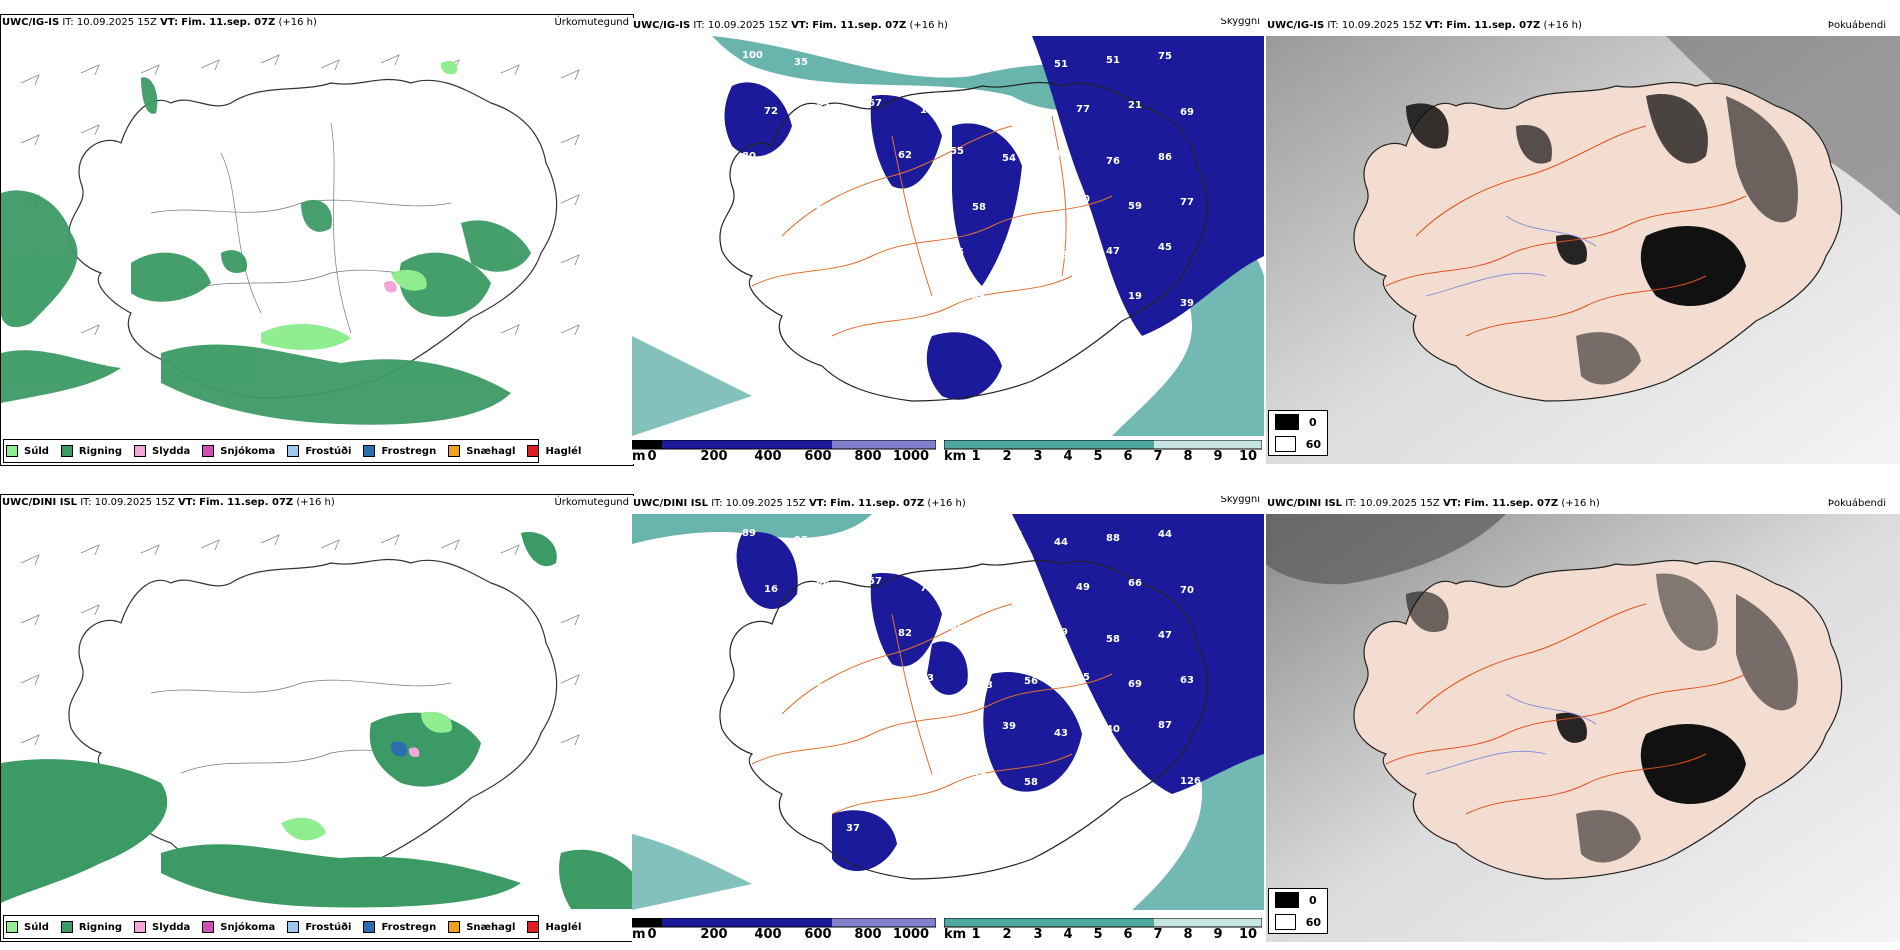 Image resolution: width=1900 pixels, height=950 pixels. What do you see at coordinates (768, 934) in the screenshot?
I see `colorbar-tick: 400` at bounding box center [768, 934].